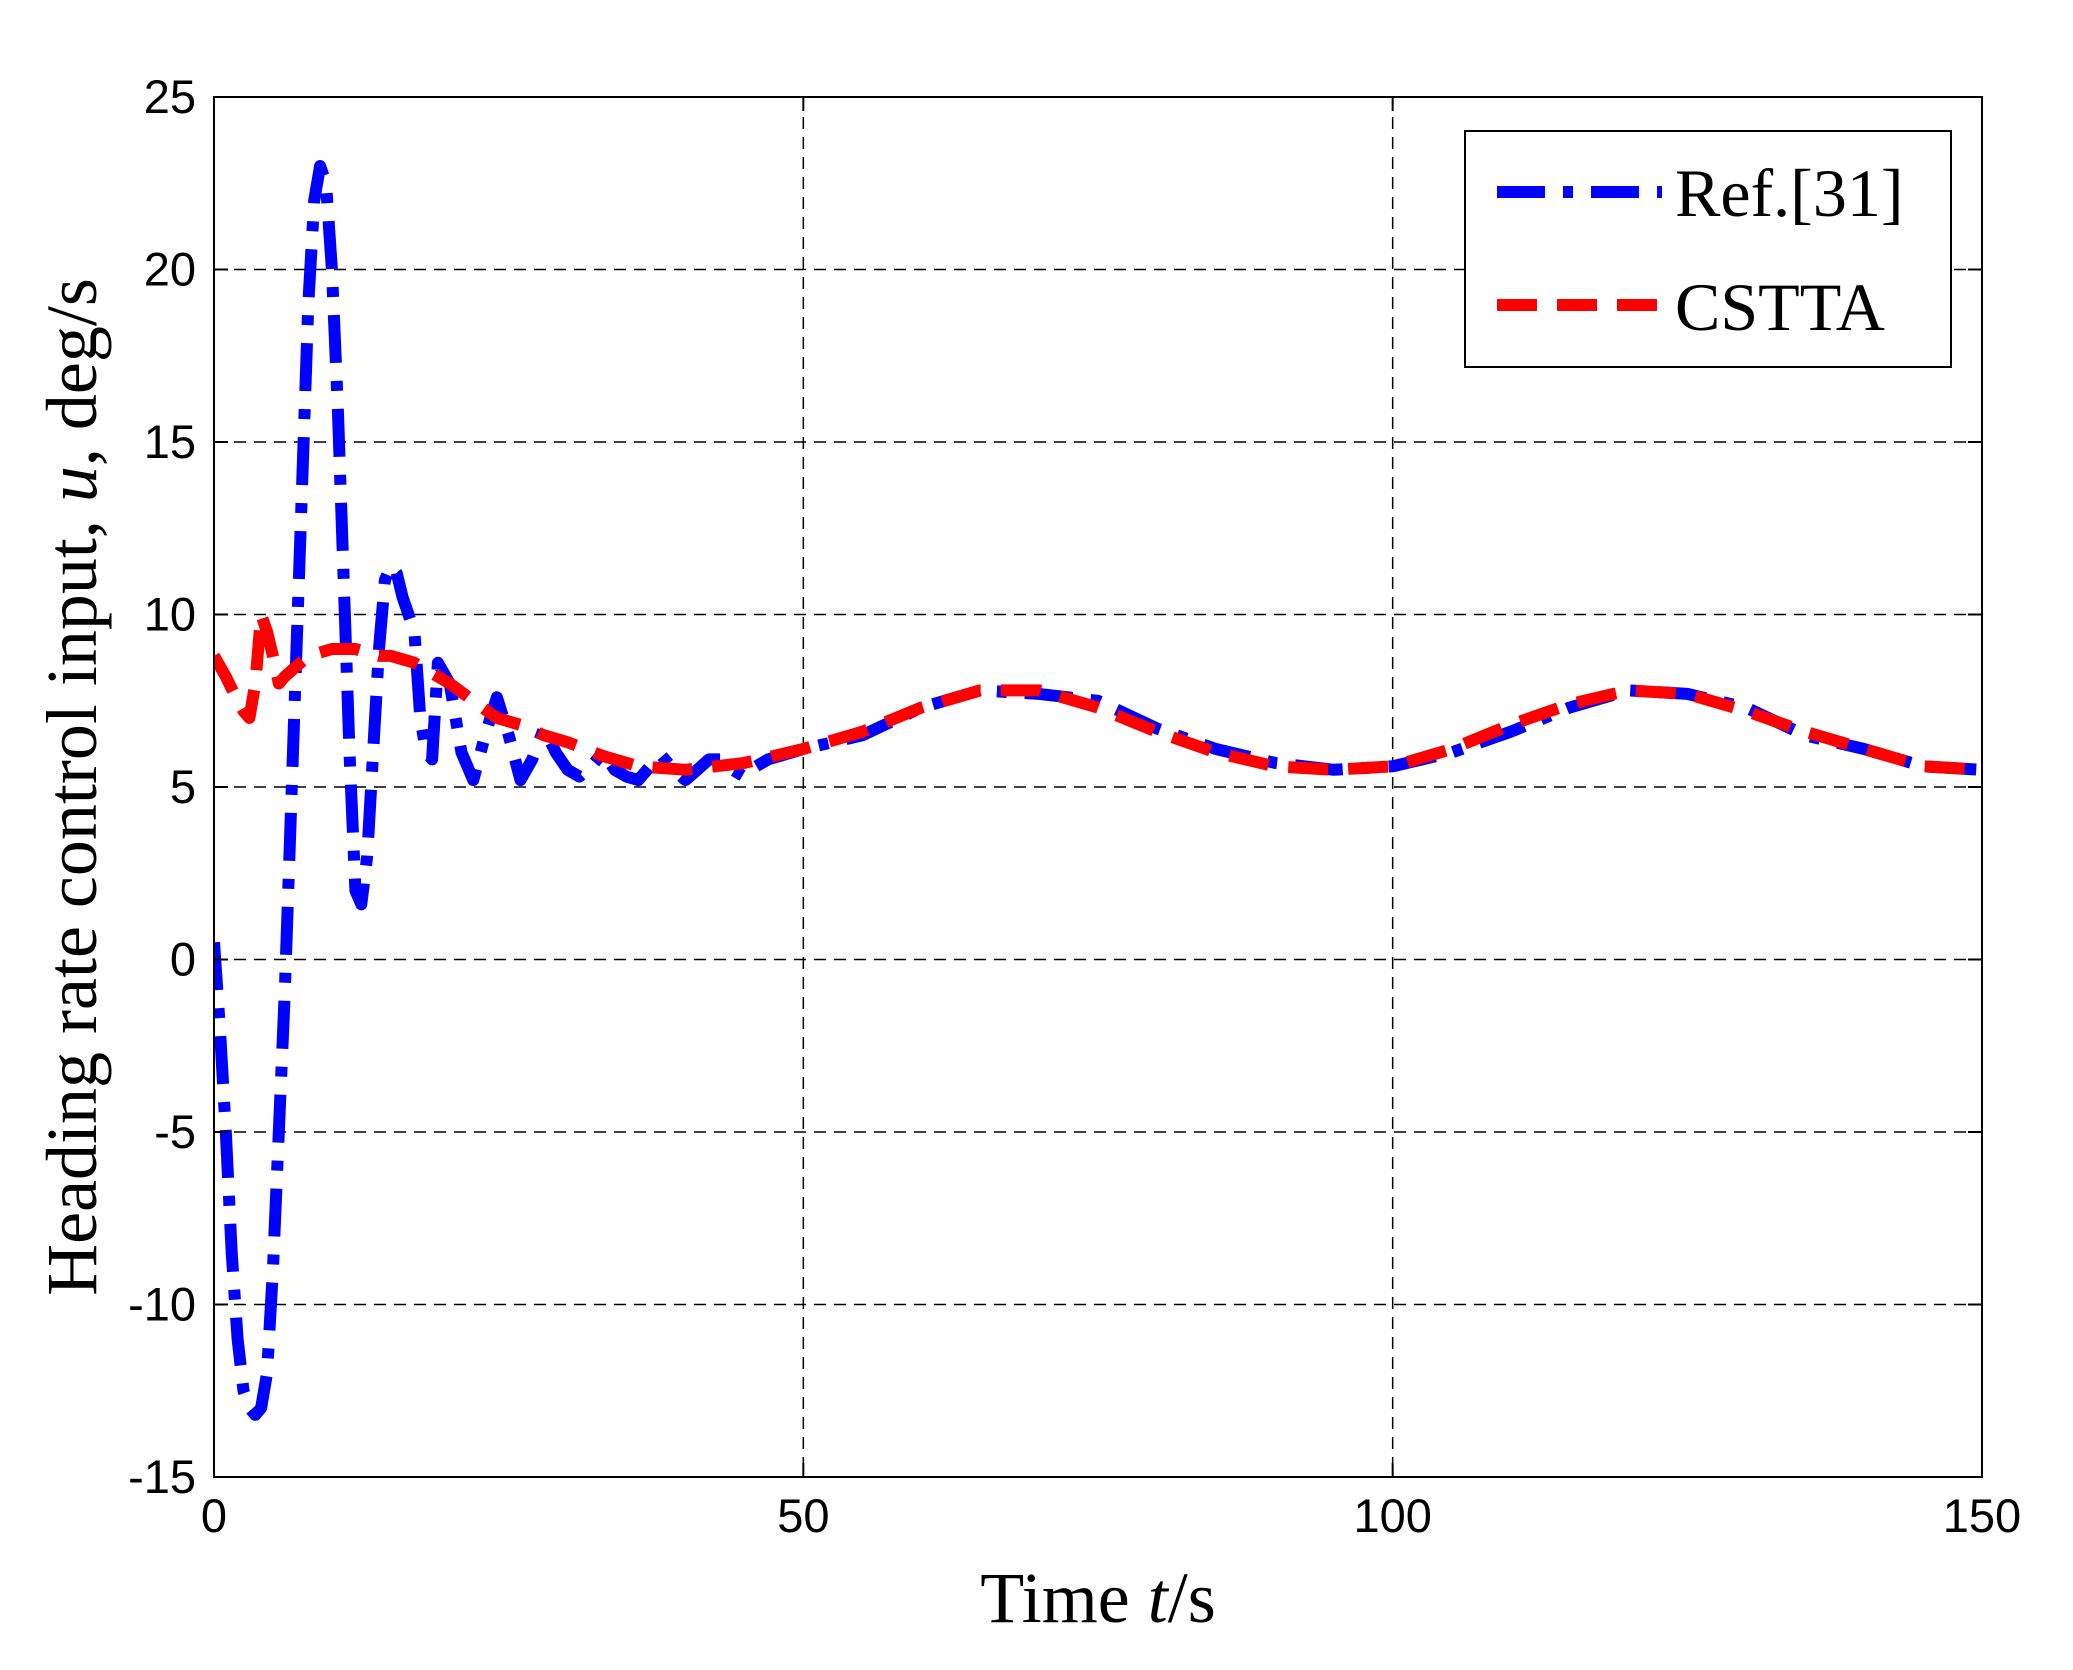  Describe the element at coordinates (1780, 307) in the screenshot. I see `legend-label-cstta: CSTTA` at that location.